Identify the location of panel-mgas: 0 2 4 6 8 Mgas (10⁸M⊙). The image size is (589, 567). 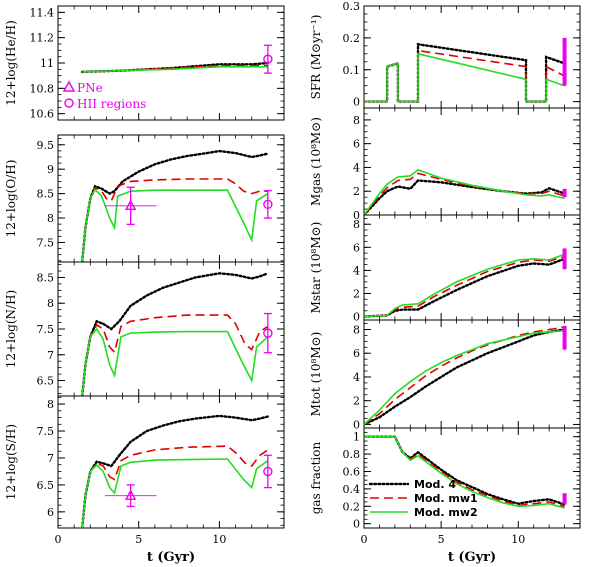
(445, 164).